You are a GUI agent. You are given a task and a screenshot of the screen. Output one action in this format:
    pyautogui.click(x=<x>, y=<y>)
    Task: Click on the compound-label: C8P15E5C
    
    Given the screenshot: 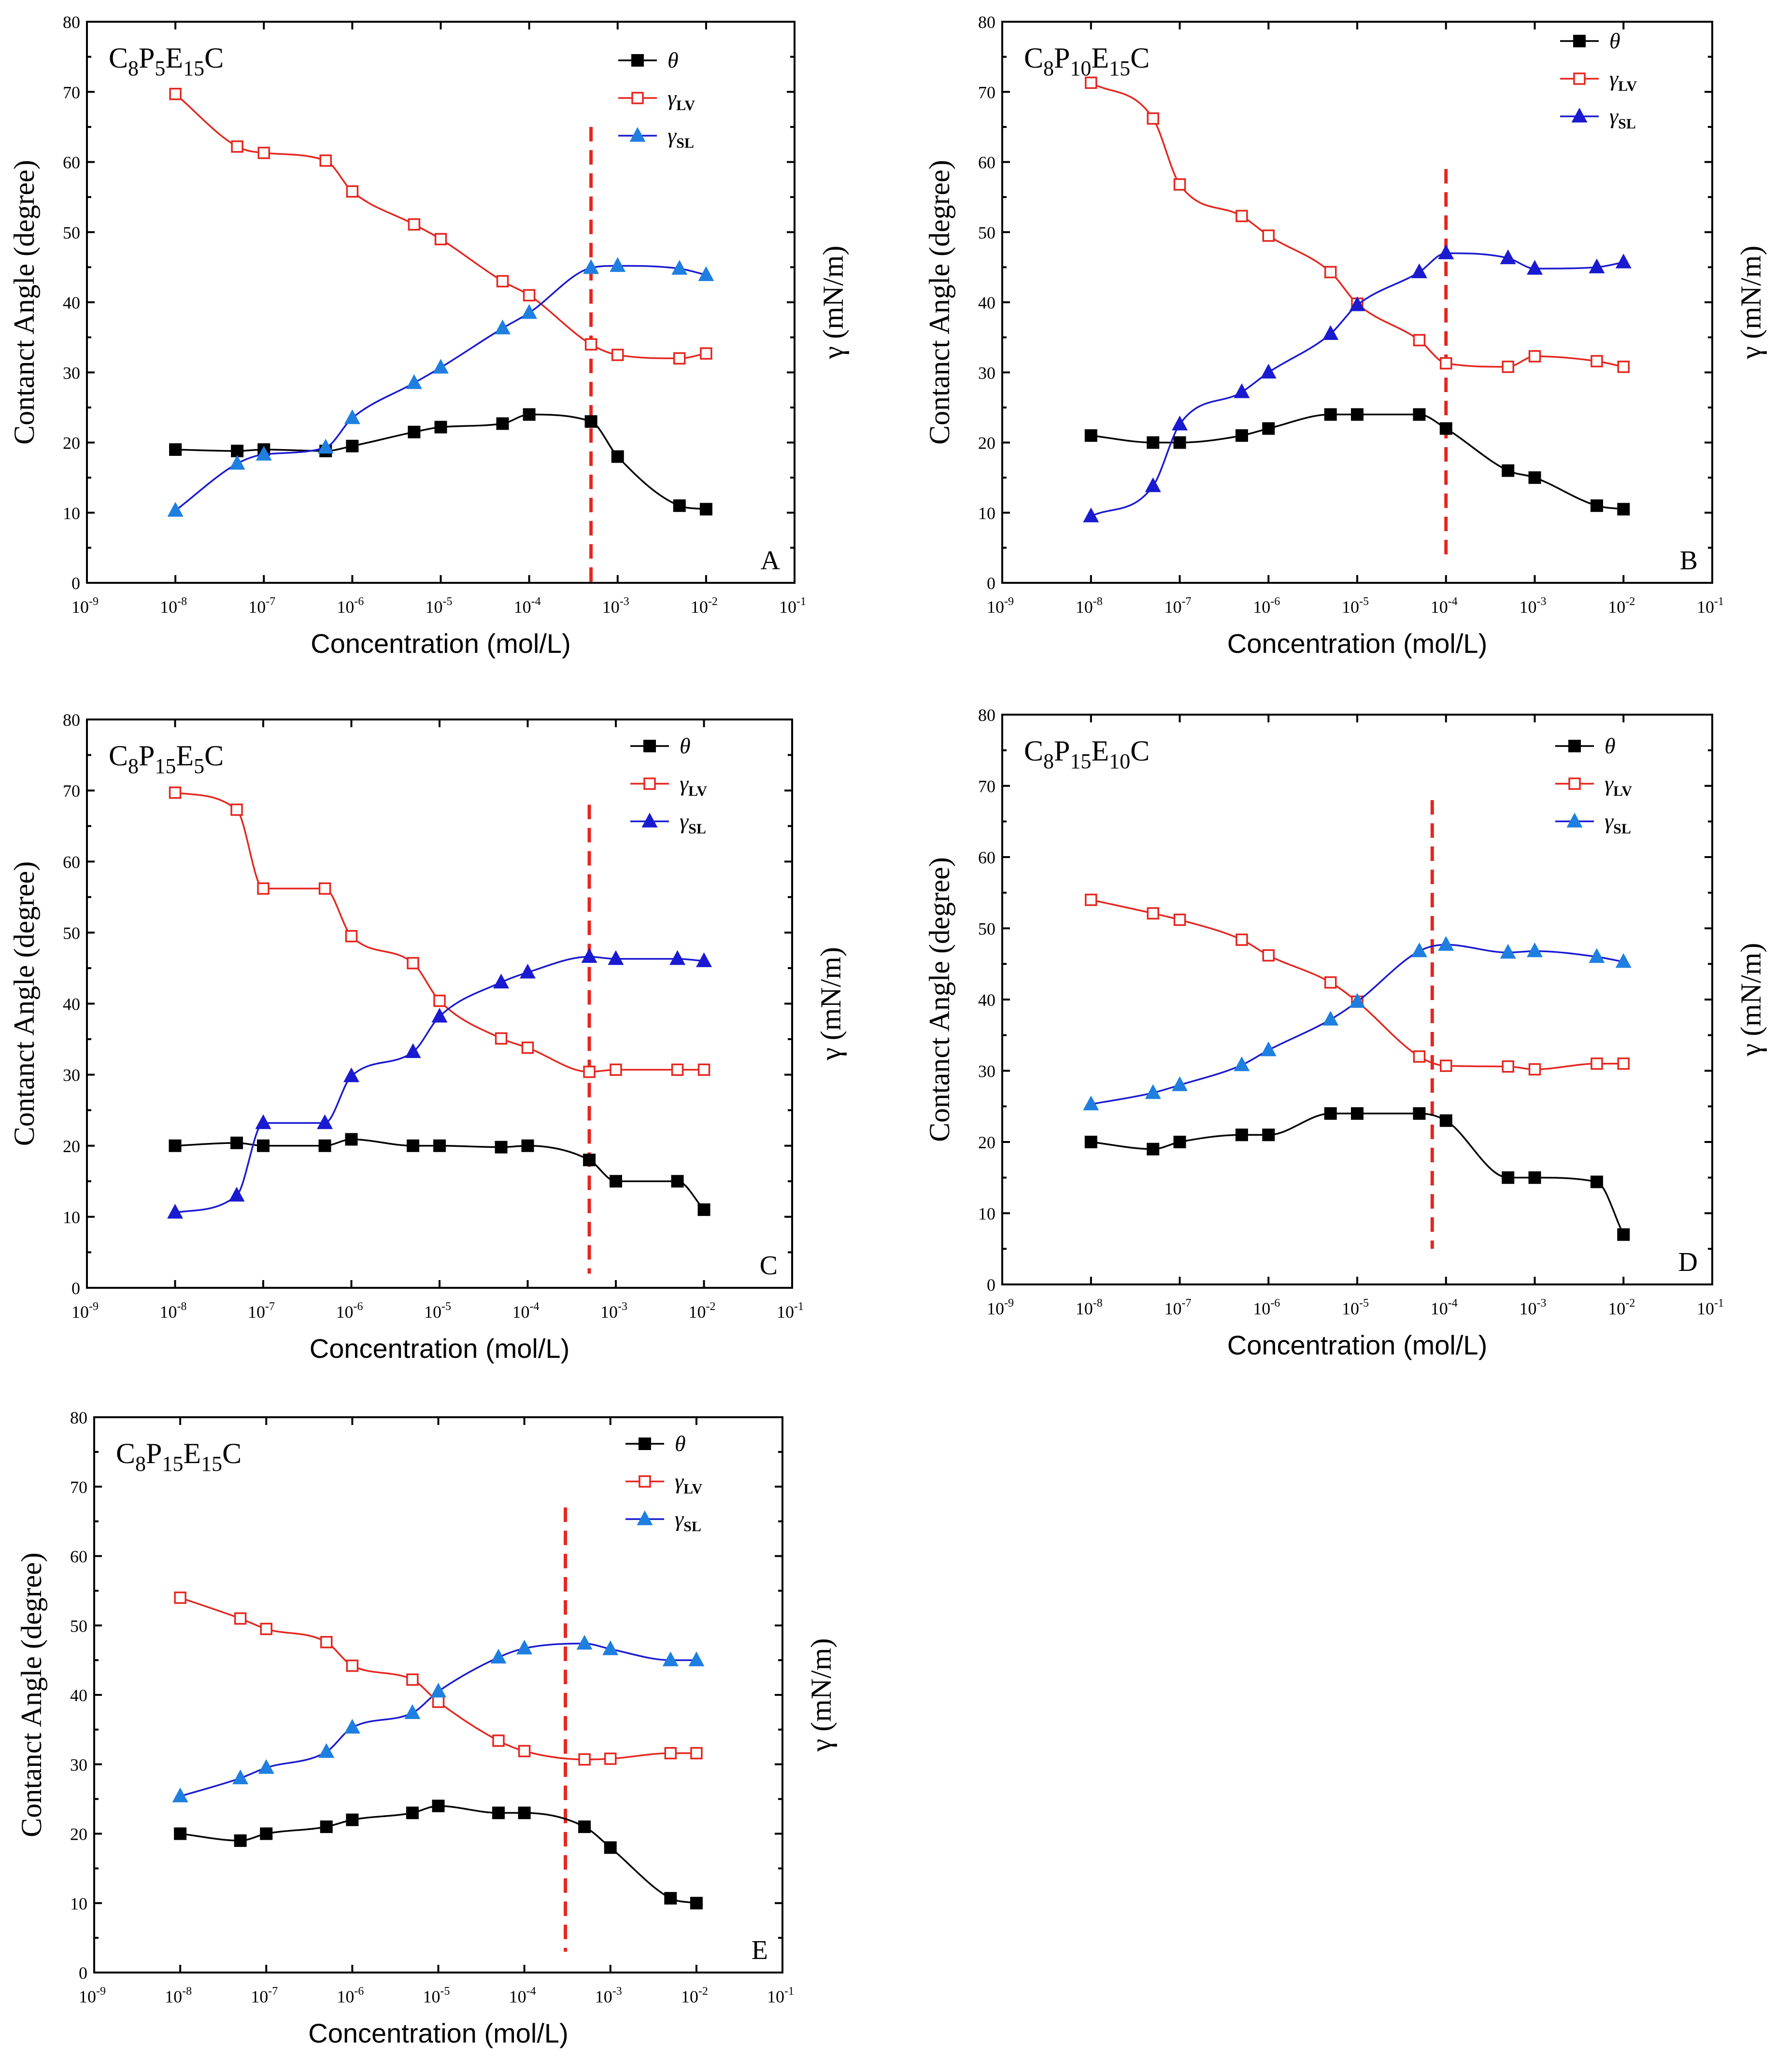 What is the action you would take?
    pyautogui.click(x=166, y=759)
    